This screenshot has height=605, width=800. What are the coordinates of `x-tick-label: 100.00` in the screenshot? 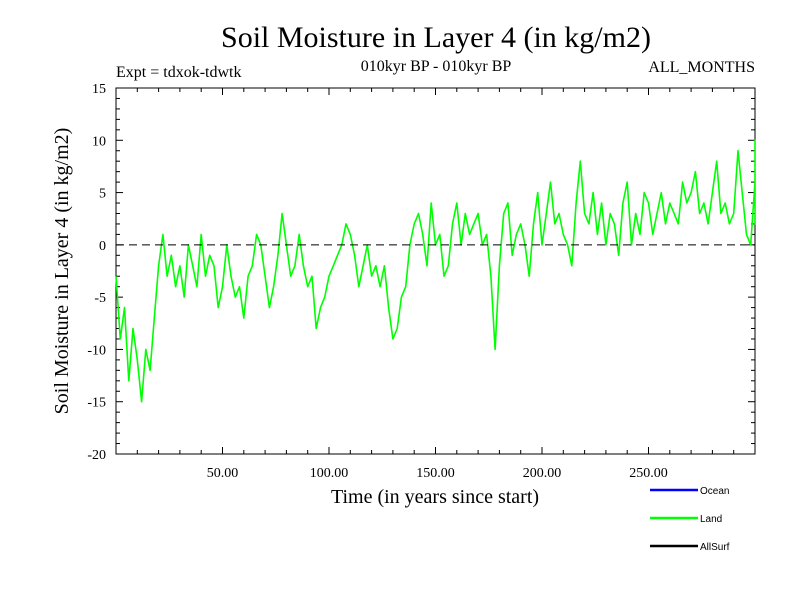 It's located at (329, 473).